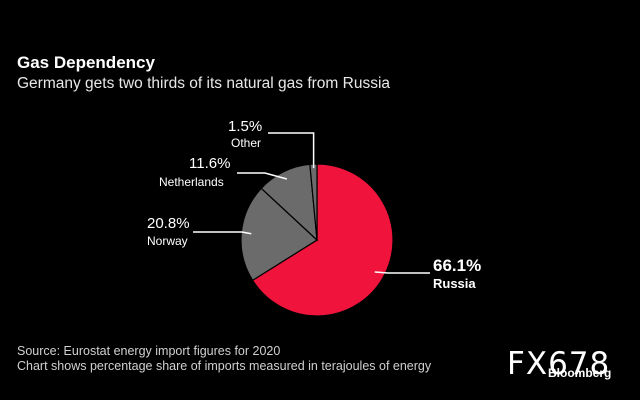 Image resolution: width=640 pixels, height=400 pixels. What do you see at coordinates (457, 265) in the screenshot?
I see `label-pct-russia: 66.1%` at bounding box center [457, 265].